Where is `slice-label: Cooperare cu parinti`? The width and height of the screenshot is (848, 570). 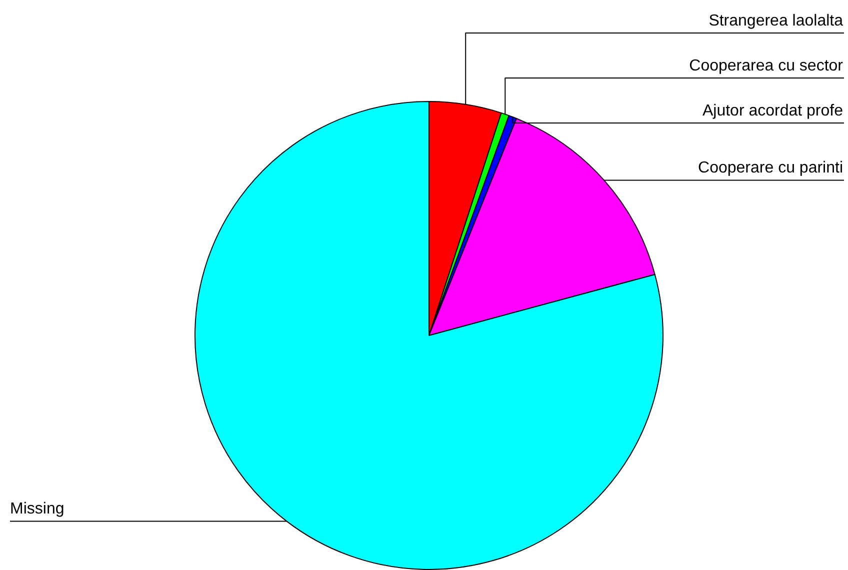 slice-label: Cooperare cu parinti is located at coordinates (770, 168).